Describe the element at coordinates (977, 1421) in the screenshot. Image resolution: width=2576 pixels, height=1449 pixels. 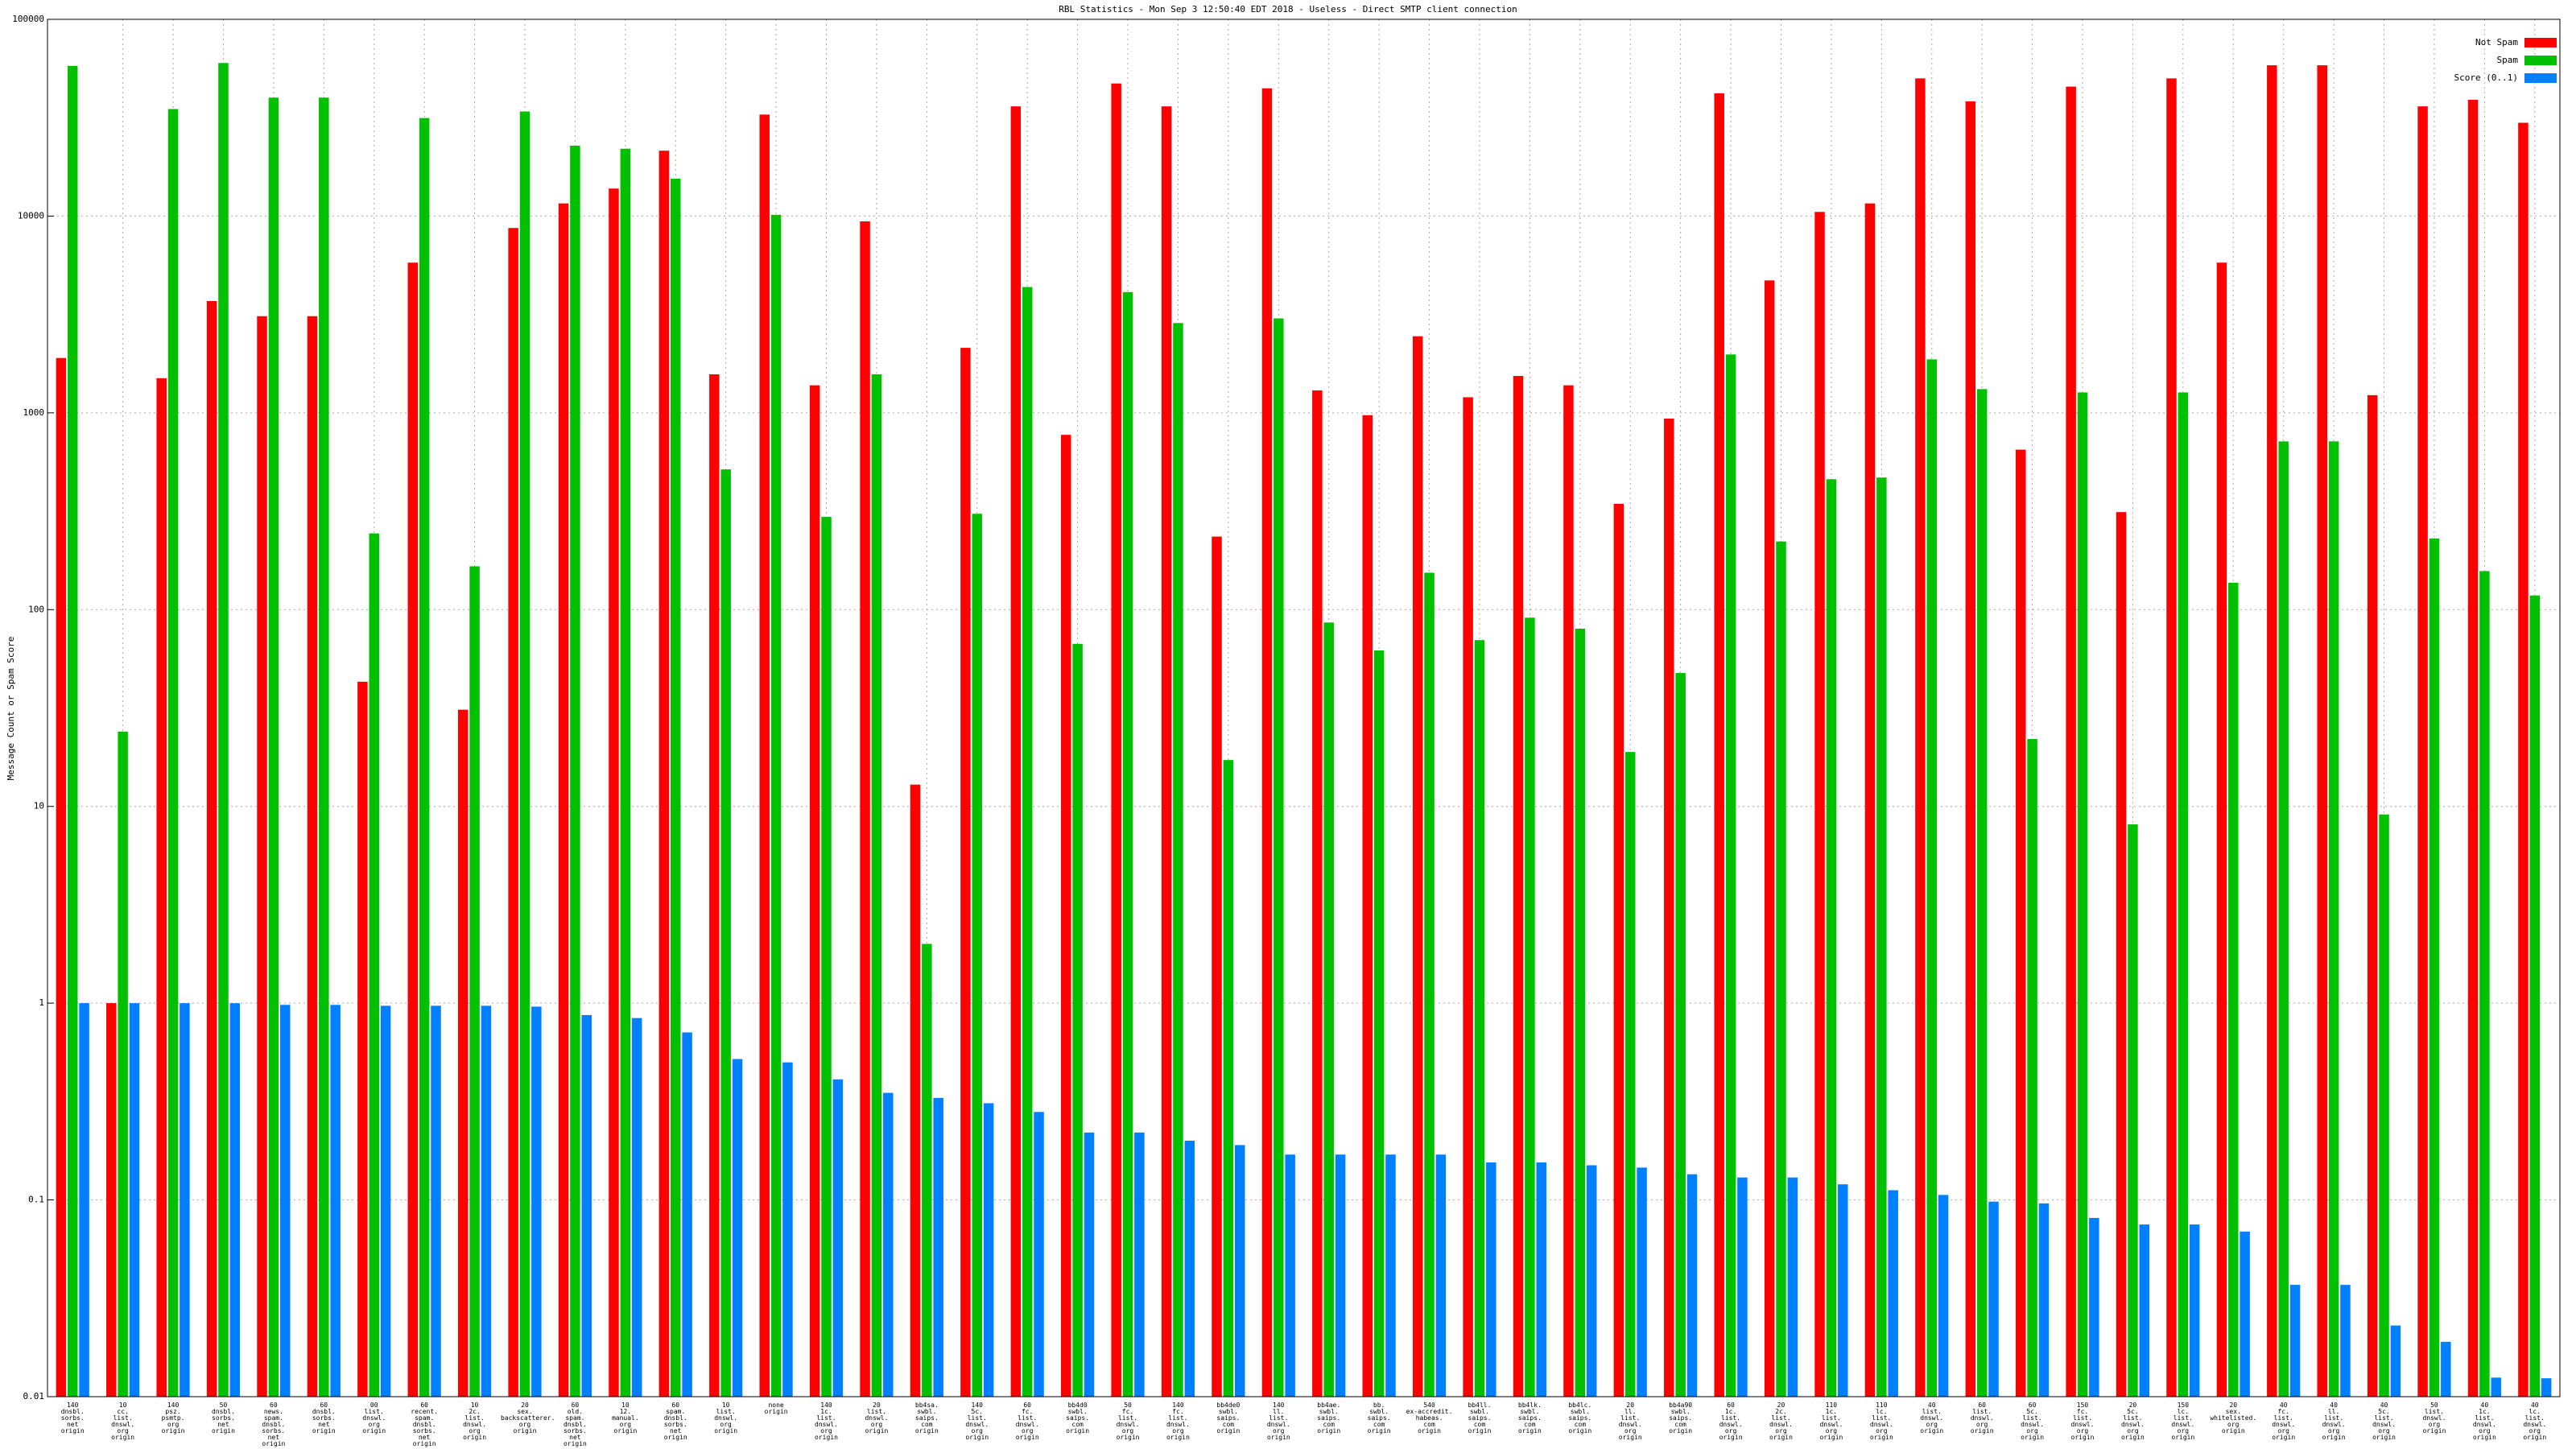
I see `x-tick-label: 140 5c. list. dnswl. org origin` at that location.